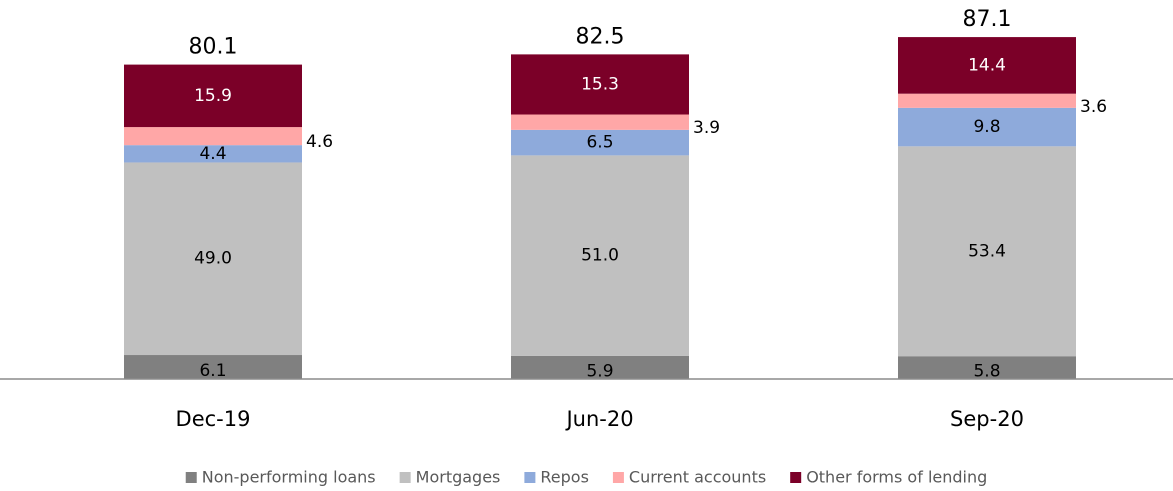 The width and height of the screenshot is (1173, 491). I want to click on x-tick-label: Sep-20, so click(987, 419).